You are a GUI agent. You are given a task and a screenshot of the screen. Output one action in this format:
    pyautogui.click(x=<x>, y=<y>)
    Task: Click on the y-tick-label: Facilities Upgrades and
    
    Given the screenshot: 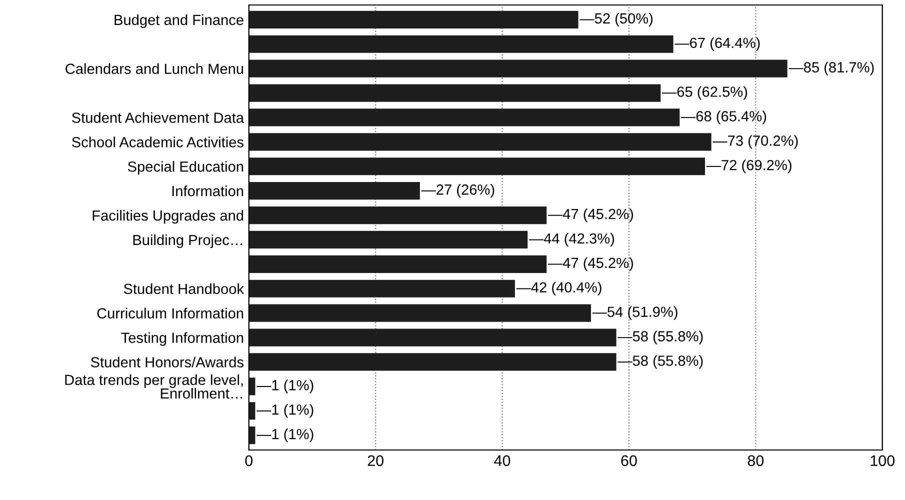 What is the action you would take?
    pyautogui.click(x=168, y=217)
    